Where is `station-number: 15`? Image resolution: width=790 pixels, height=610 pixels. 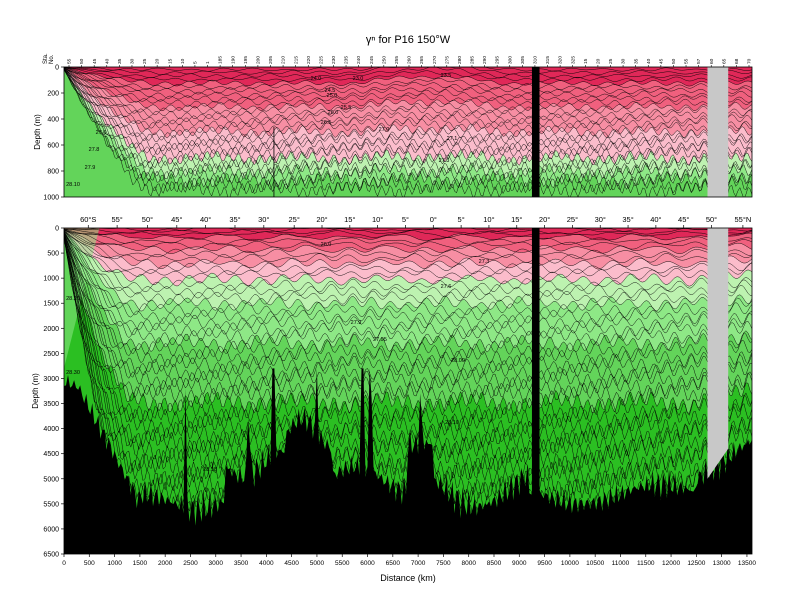 station-number: 15 is located at coordinates (170, 61).